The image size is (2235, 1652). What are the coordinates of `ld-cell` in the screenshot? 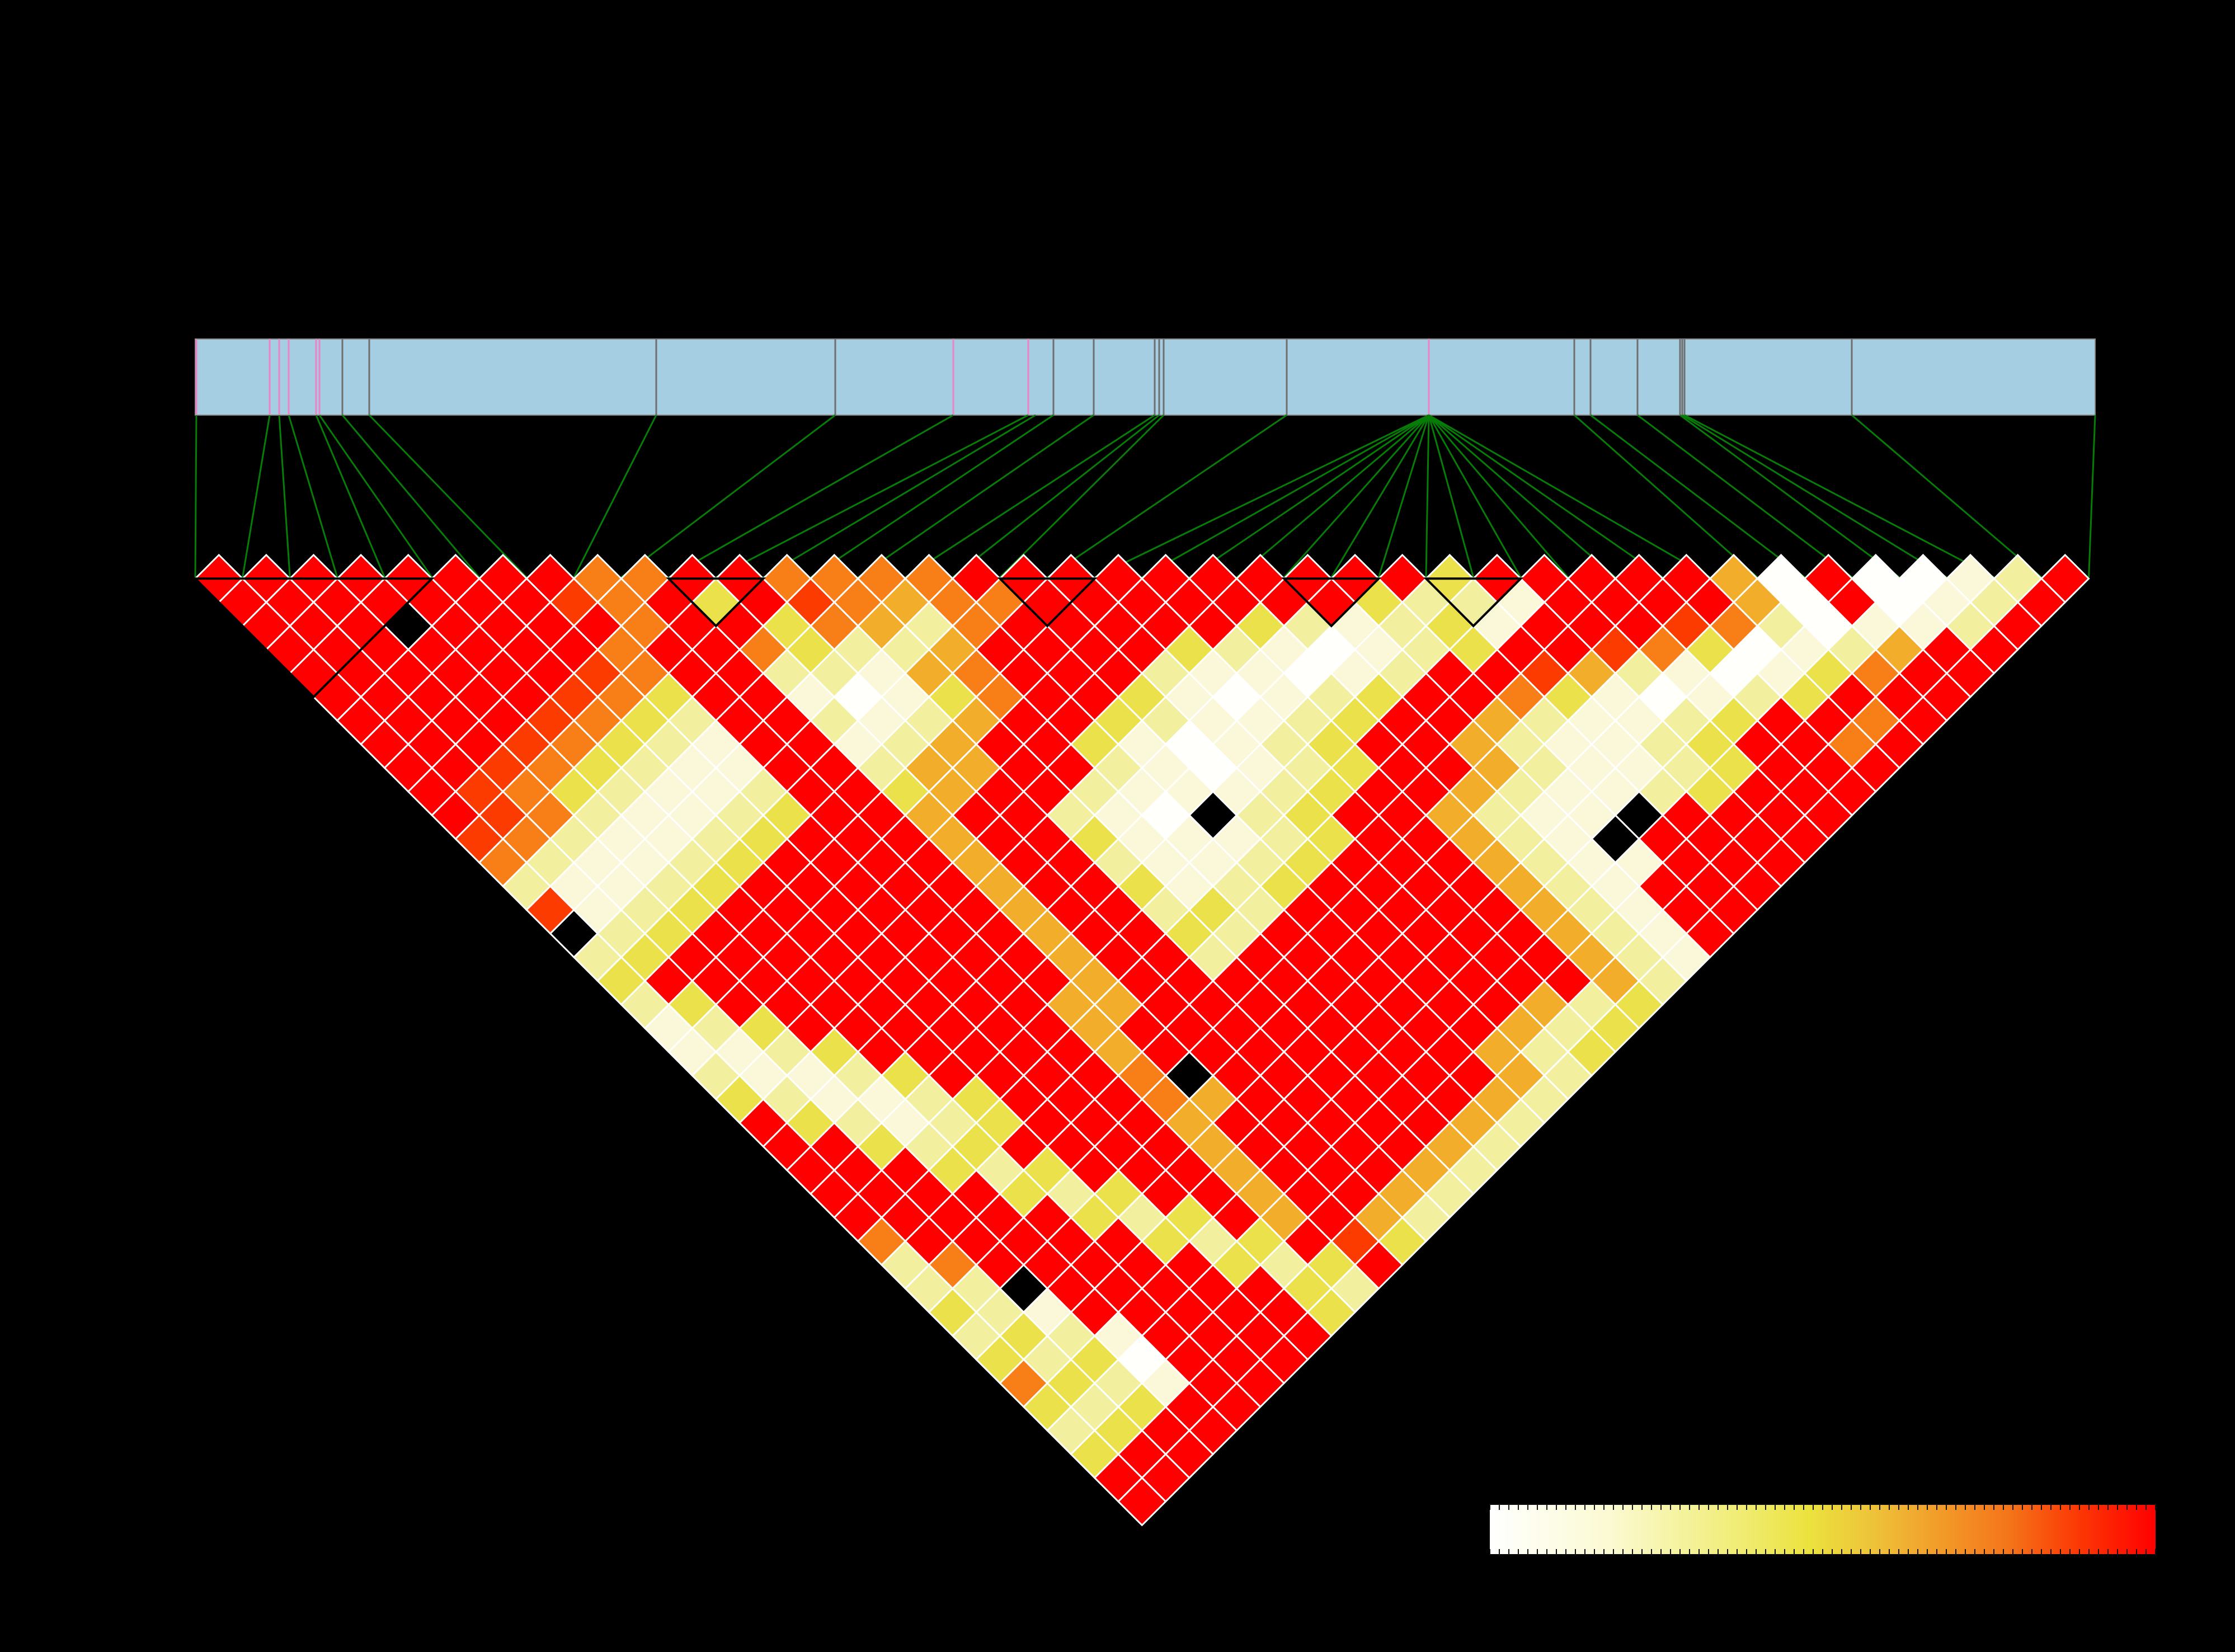 It's located at (1142, 1502).